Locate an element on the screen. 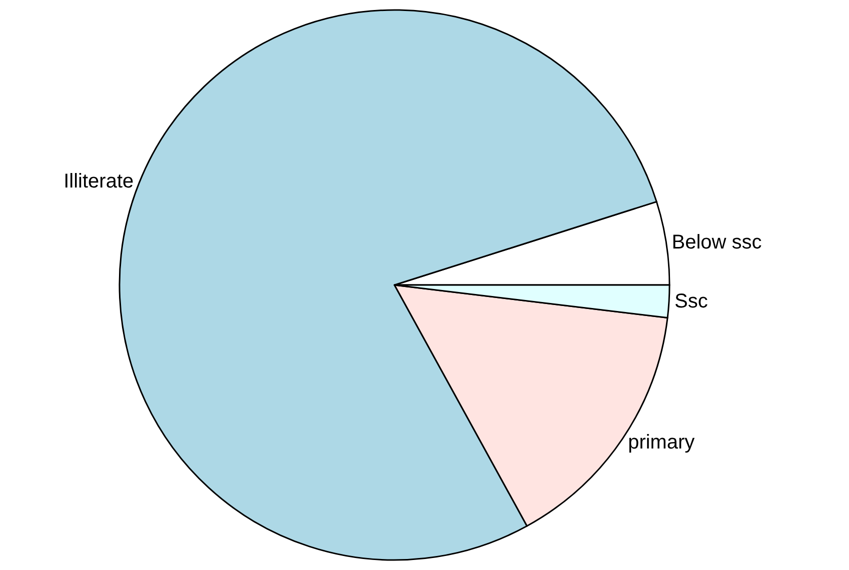 Image resolution: width=849 pixels, height=570 pixels. slice-label: Ssc is located at coordinates (691, 301).